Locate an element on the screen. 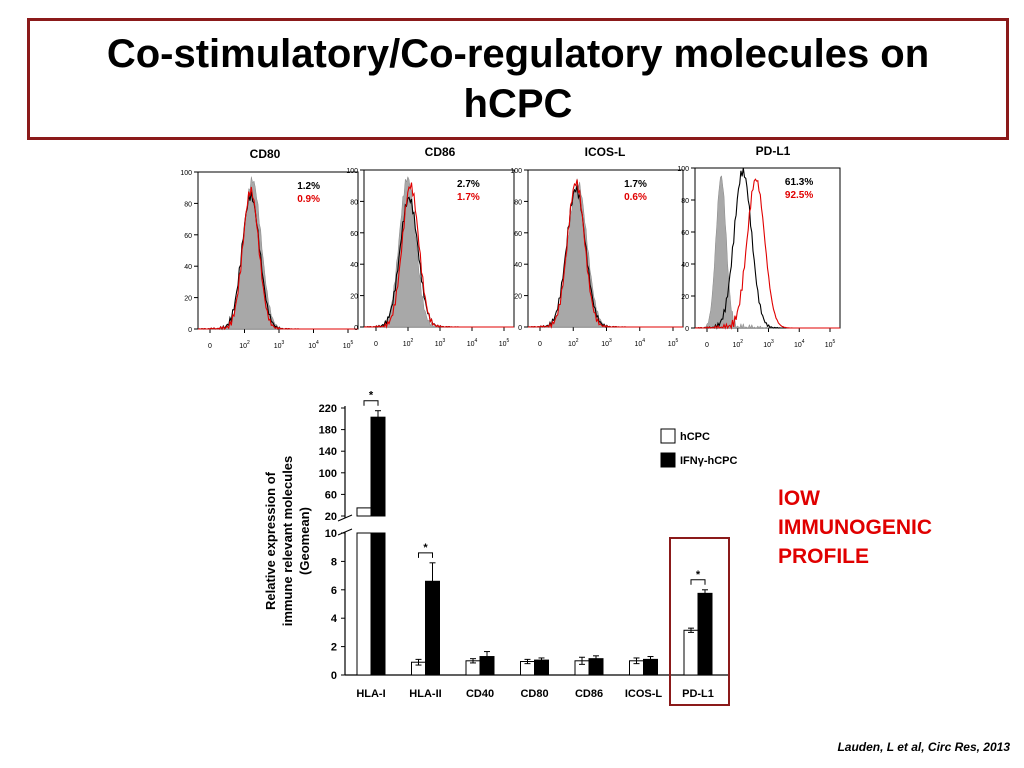 Image resolution: width=1024 pixels, height=768 pixels. percent-hcpc: 2.7% is located at coordinates (468, 184).